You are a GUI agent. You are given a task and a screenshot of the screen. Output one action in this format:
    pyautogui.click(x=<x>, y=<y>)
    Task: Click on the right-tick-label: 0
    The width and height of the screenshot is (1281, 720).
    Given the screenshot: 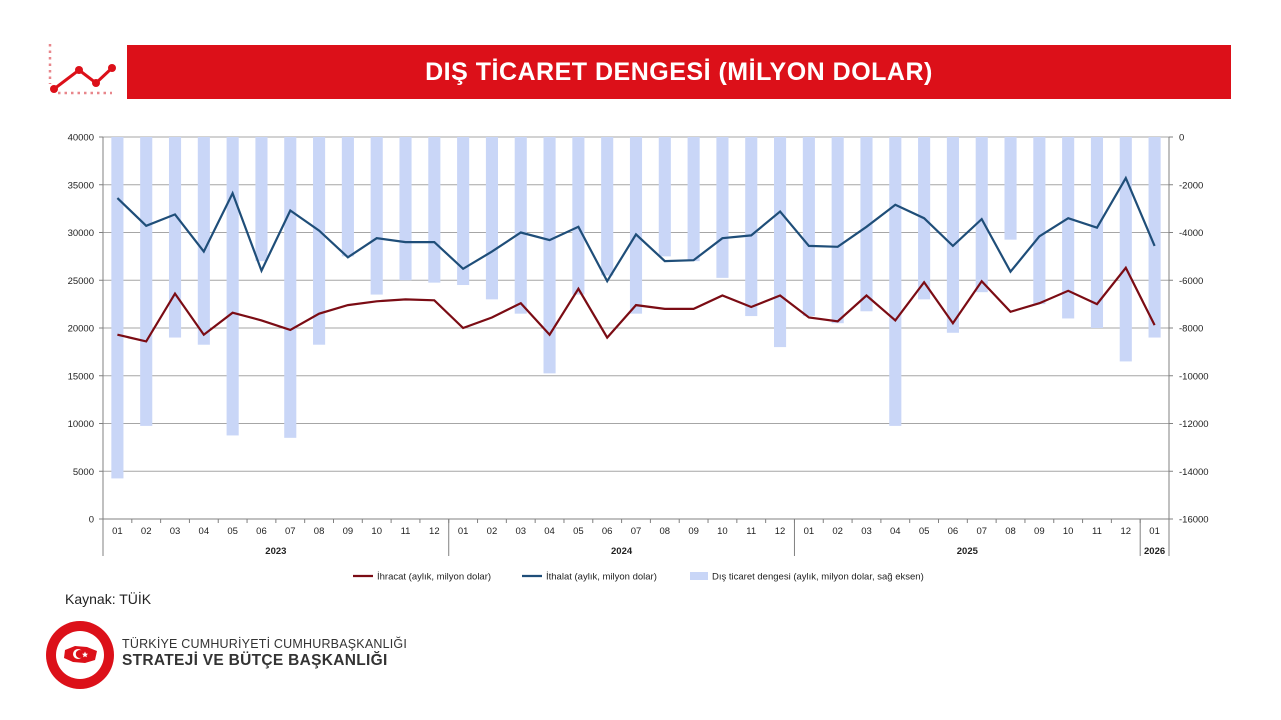 What is the action you would take?
    pyautogui.click(x=1181, y=138)
    